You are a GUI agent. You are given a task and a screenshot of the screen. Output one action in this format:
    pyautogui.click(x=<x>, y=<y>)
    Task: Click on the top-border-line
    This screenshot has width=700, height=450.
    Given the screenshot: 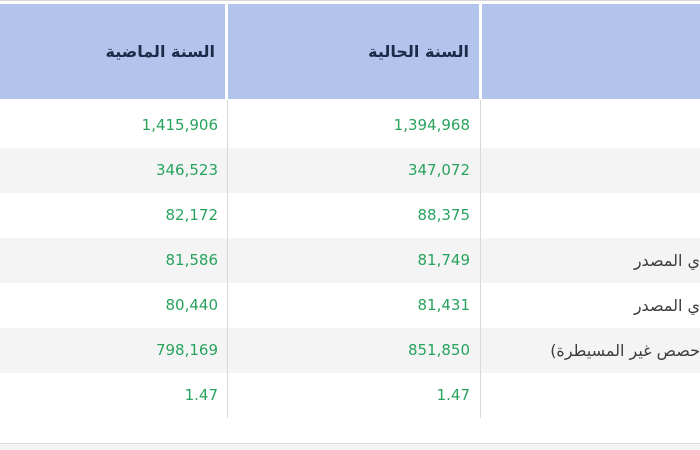 What is the action you would take?
    pyautogui.click(x=350, y=0)
    